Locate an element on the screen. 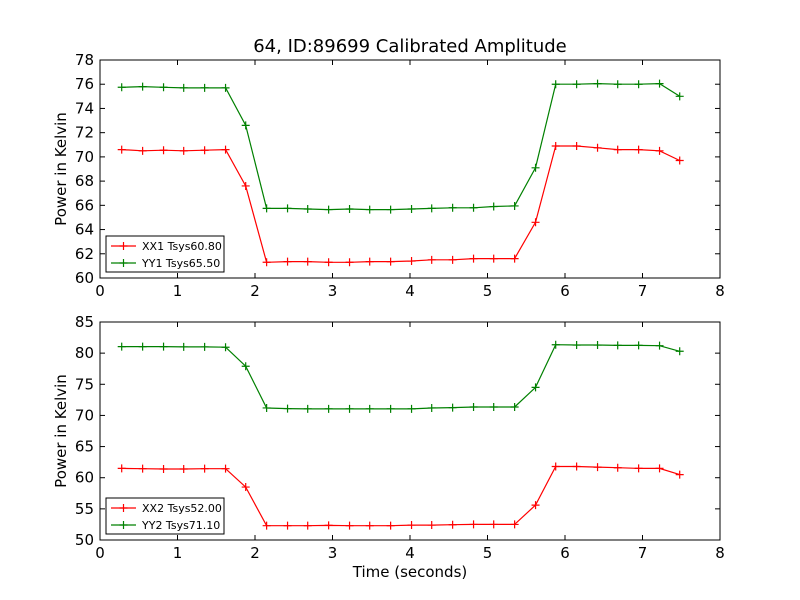 This screenshot has width=800, height=600. y-tick-label: 62 is located at coordinates (84, 254).